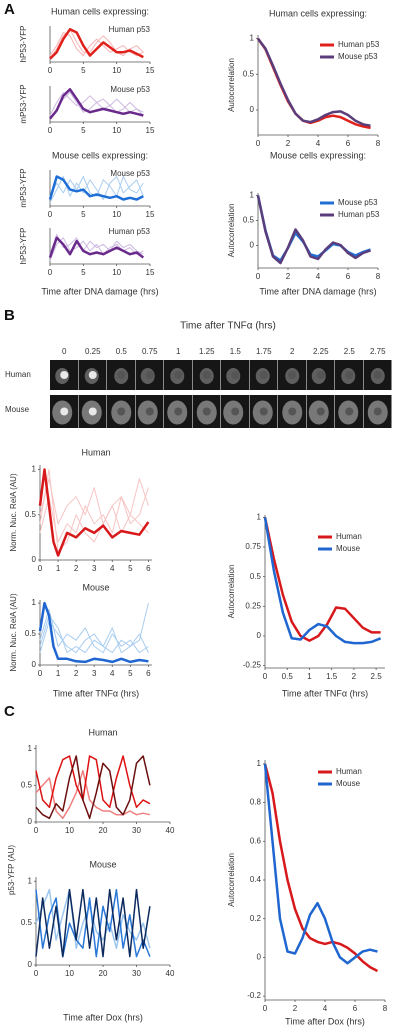 This screenshot has height=1029, width=400. I want to click on x-tick-label: 20, so click(103, 973).